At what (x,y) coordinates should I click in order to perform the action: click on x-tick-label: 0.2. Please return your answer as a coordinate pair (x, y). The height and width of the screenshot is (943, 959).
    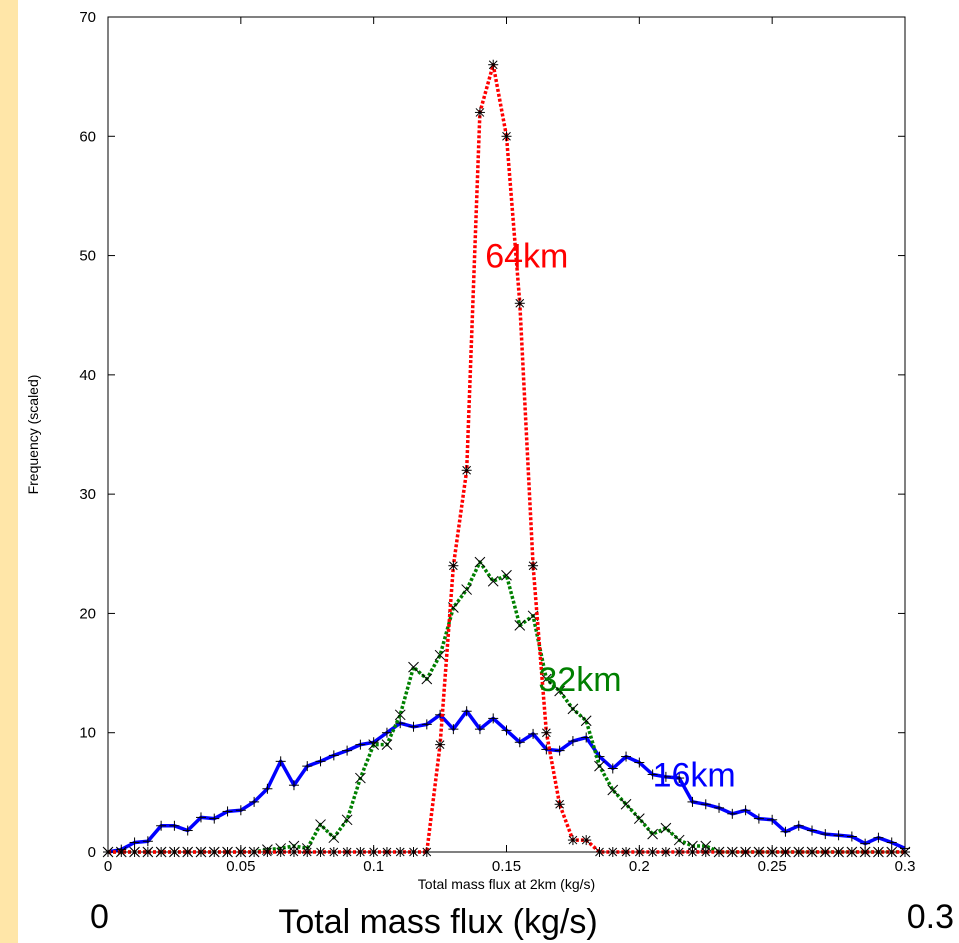
    Looking at the image, I should click on (639, 866).